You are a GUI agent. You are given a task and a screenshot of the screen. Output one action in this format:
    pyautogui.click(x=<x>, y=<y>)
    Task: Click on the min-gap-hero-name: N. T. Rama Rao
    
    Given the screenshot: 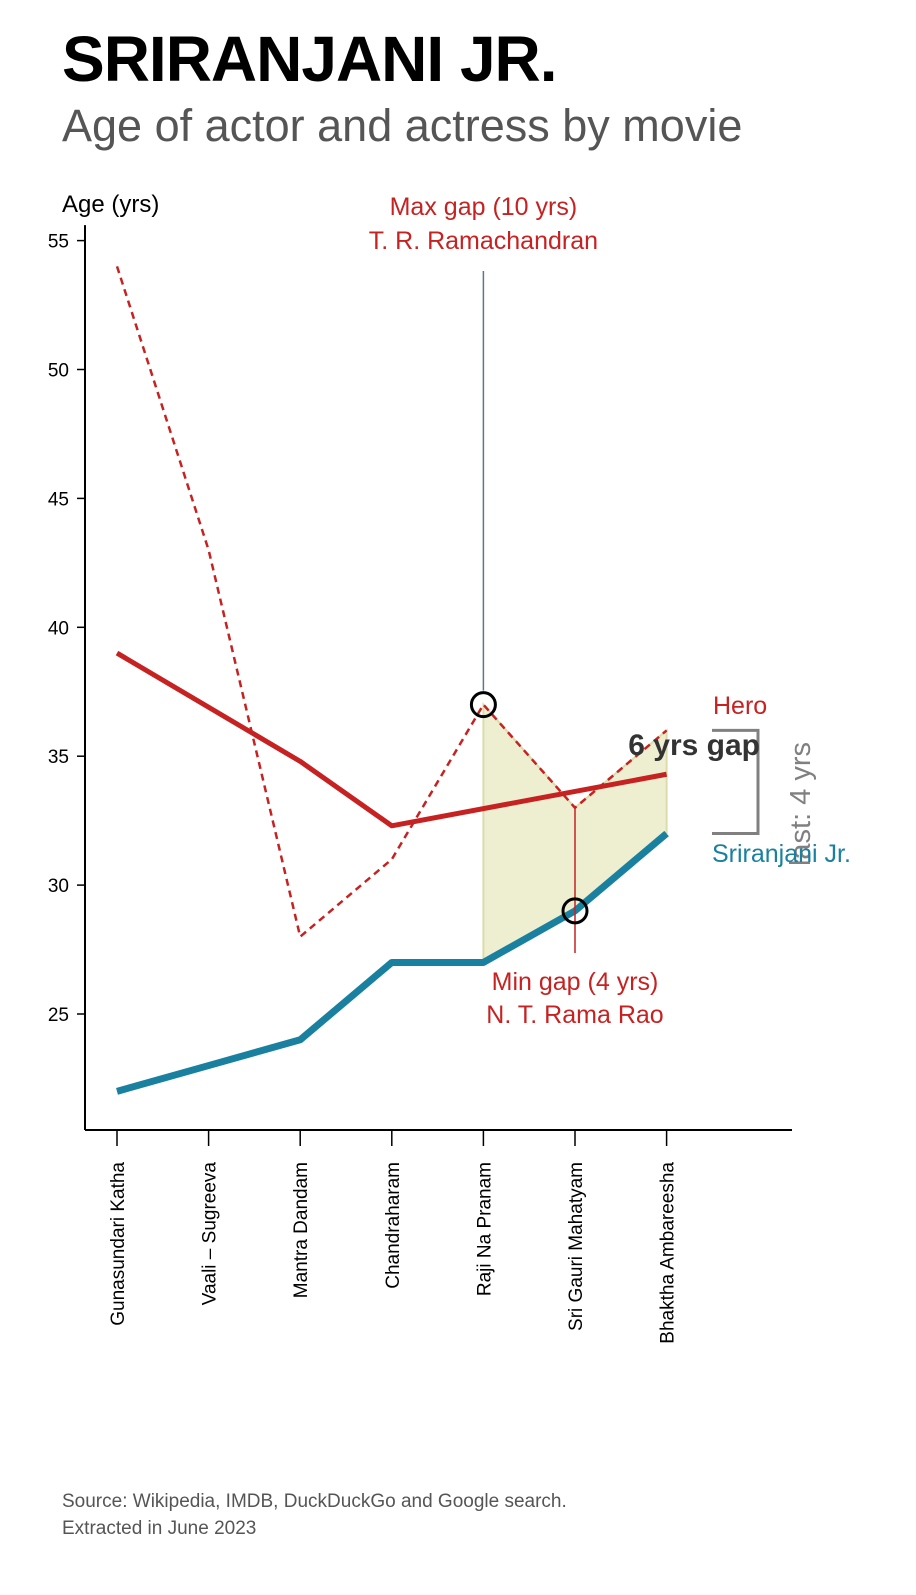 What is the action you would take?
    pyautogui.click(x=574, y=1015)
    